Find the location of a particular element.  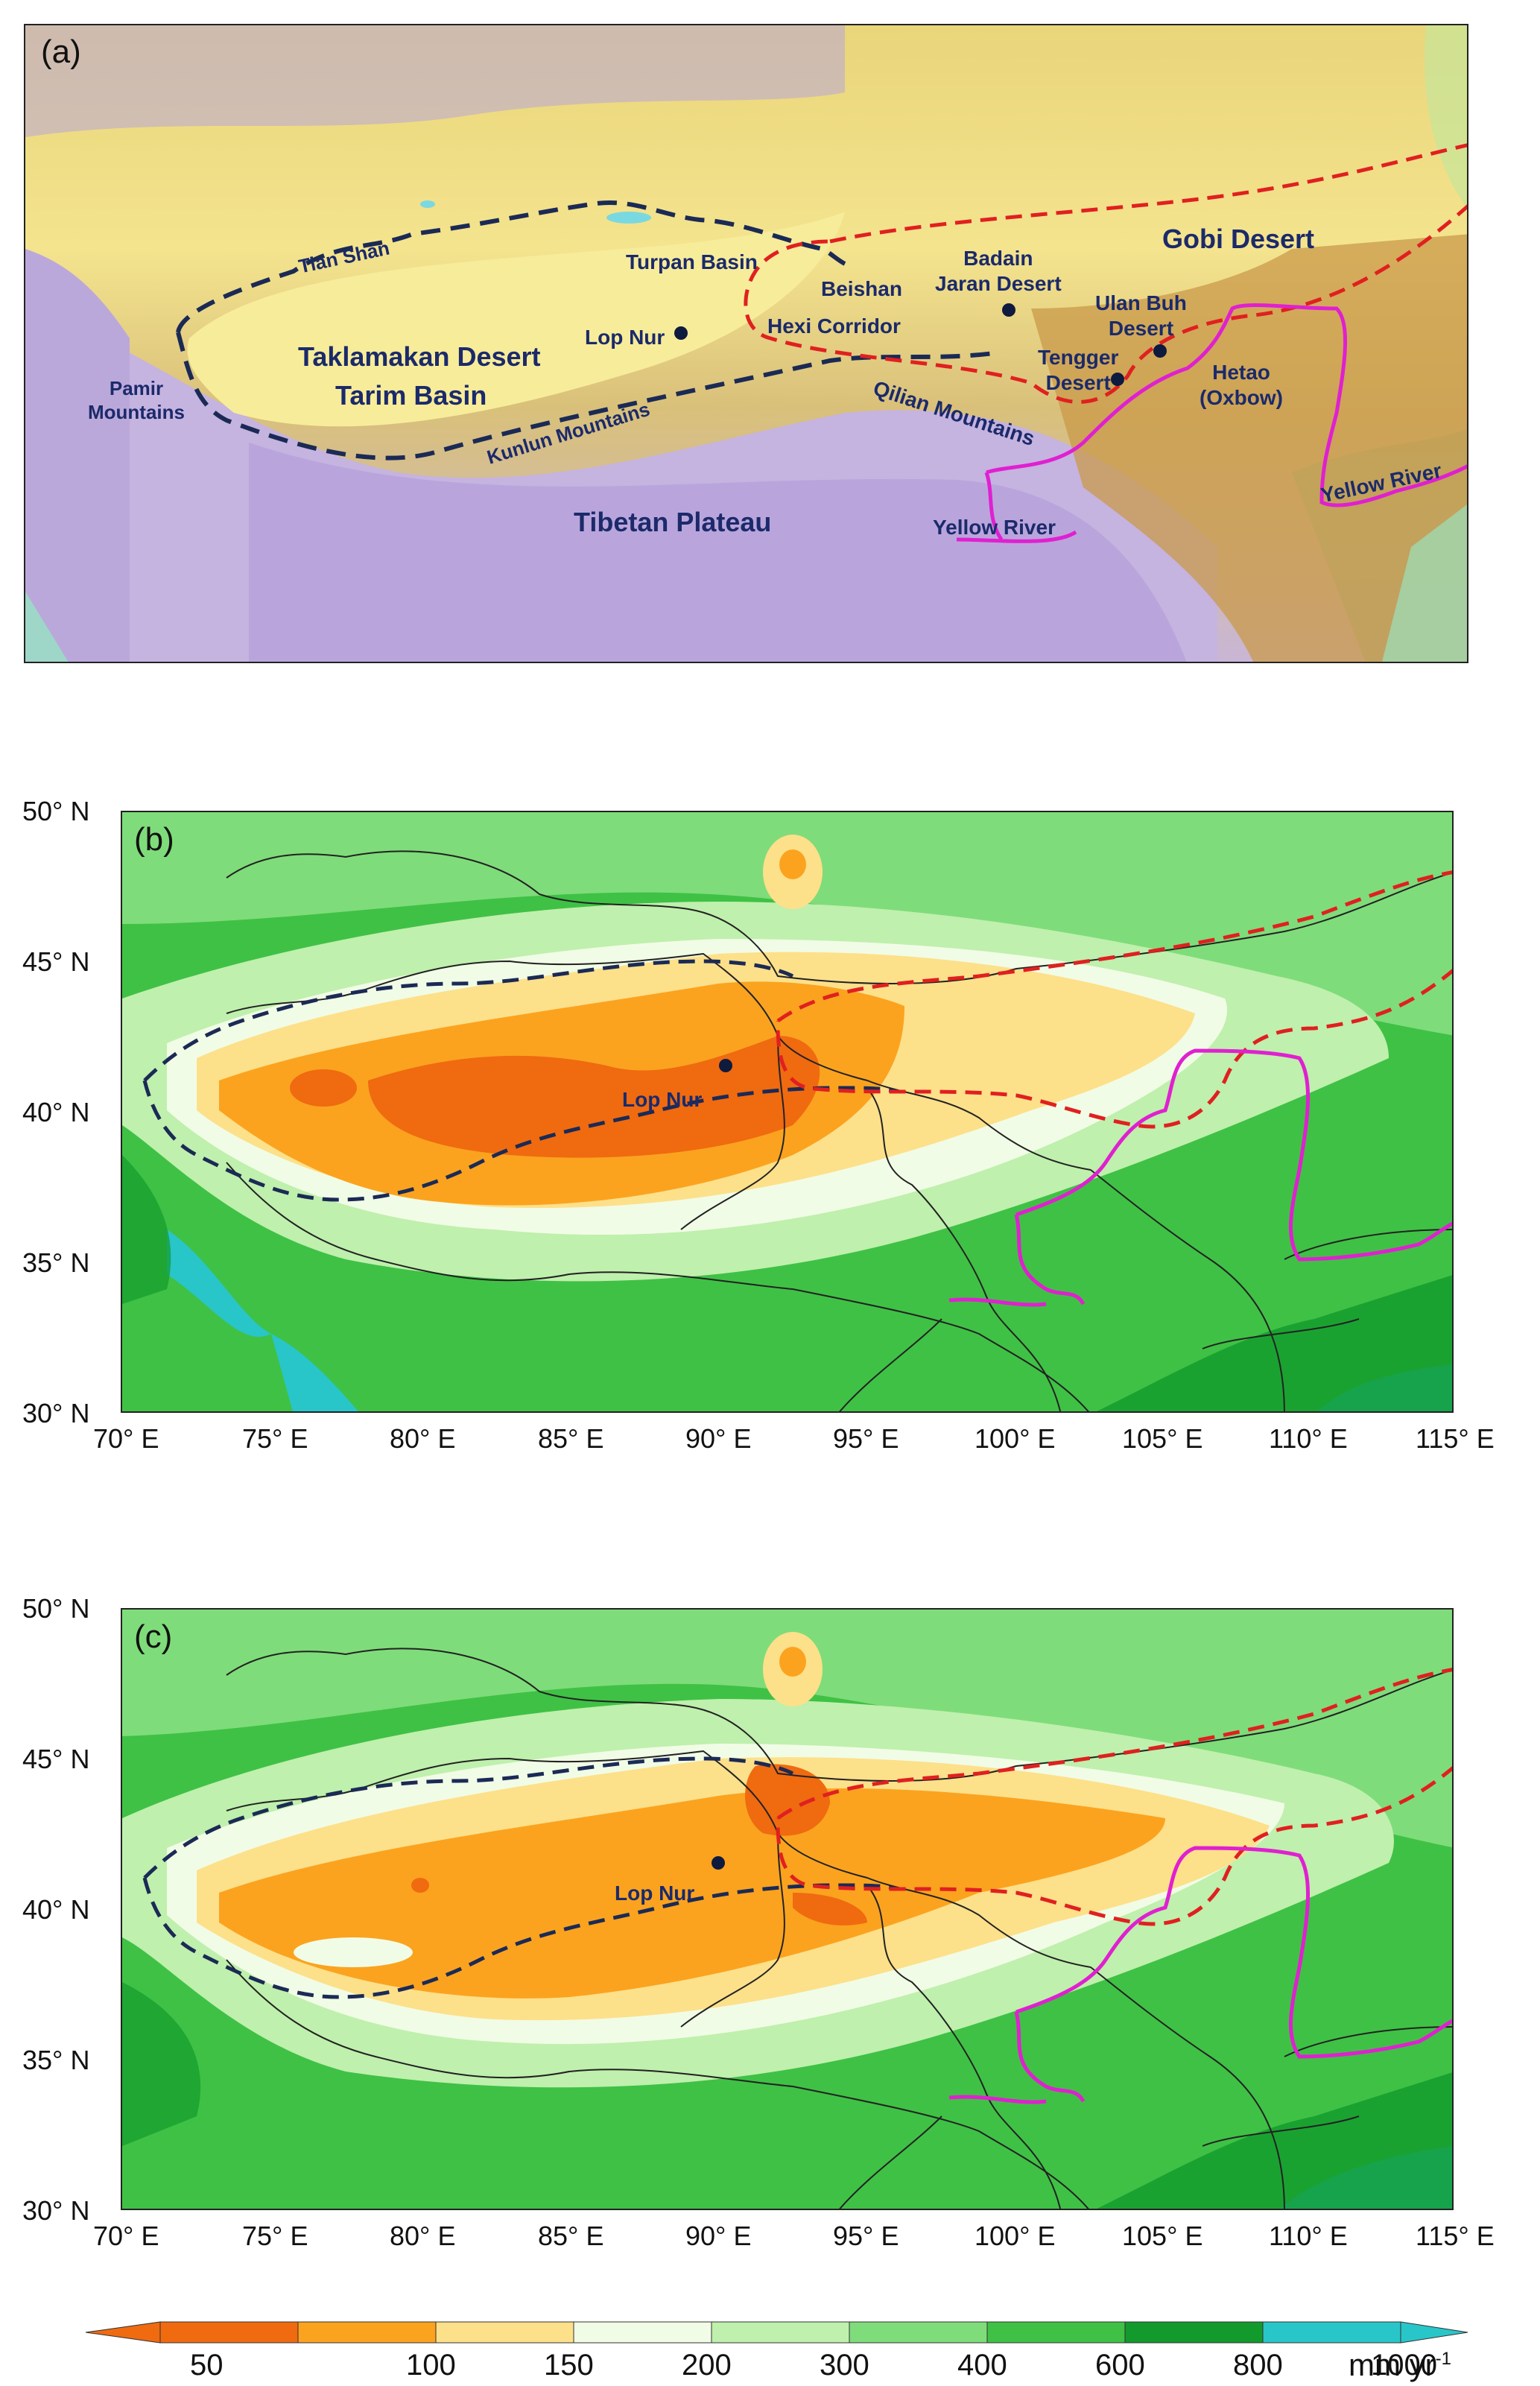

colorbar-tick: 1000 is located at coordinates (1404, 2365).